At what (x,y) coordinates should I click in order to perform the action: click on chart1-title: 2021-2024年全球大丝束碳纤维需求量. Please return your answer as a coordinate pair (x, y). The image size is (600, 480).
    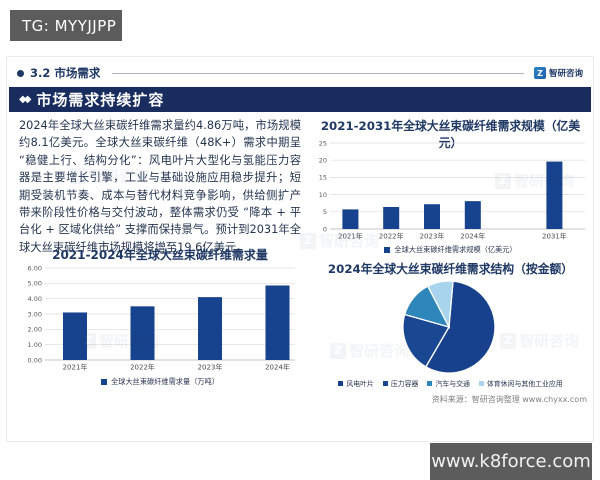
    Looking at the image, I should click on (160, 255).